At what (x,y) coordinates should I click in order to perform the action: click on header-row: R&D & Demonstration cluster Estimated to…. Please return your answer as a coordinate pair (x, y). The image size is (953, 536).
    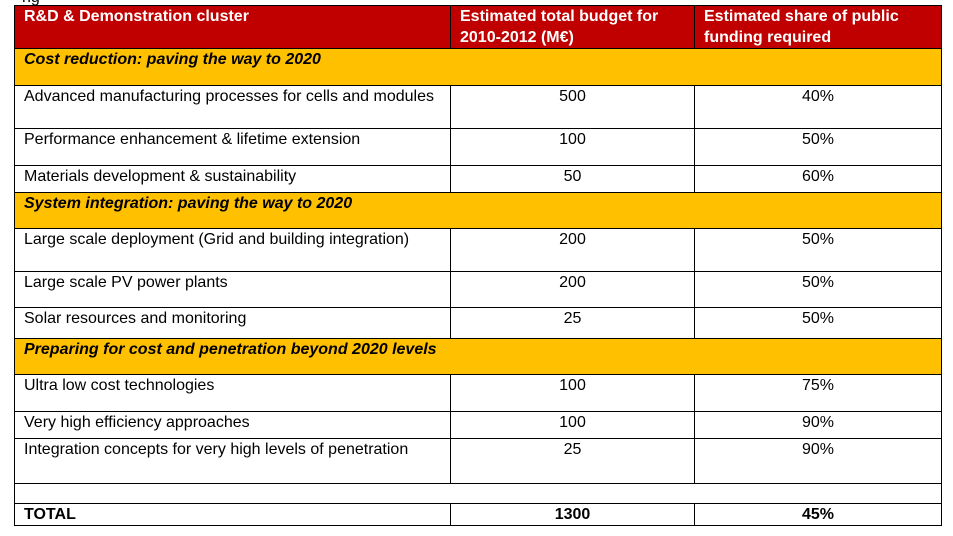
    Looking at the image, I should click on (478, 27).